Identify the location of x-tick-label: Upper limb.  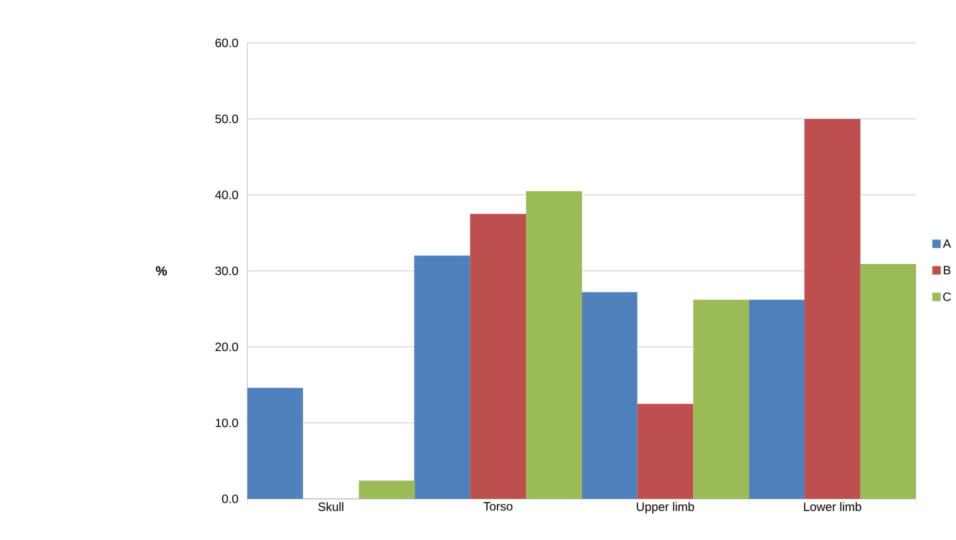
(665, 508).